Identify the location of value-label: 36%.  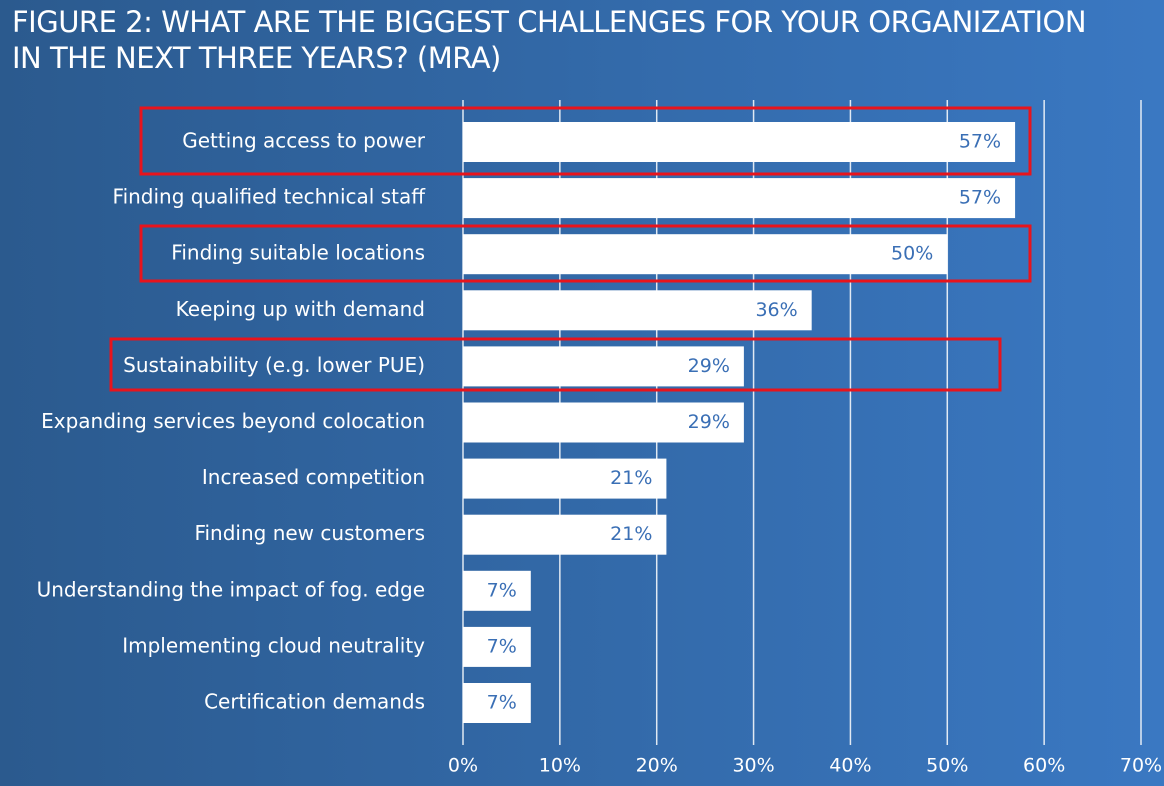
(776, 310).